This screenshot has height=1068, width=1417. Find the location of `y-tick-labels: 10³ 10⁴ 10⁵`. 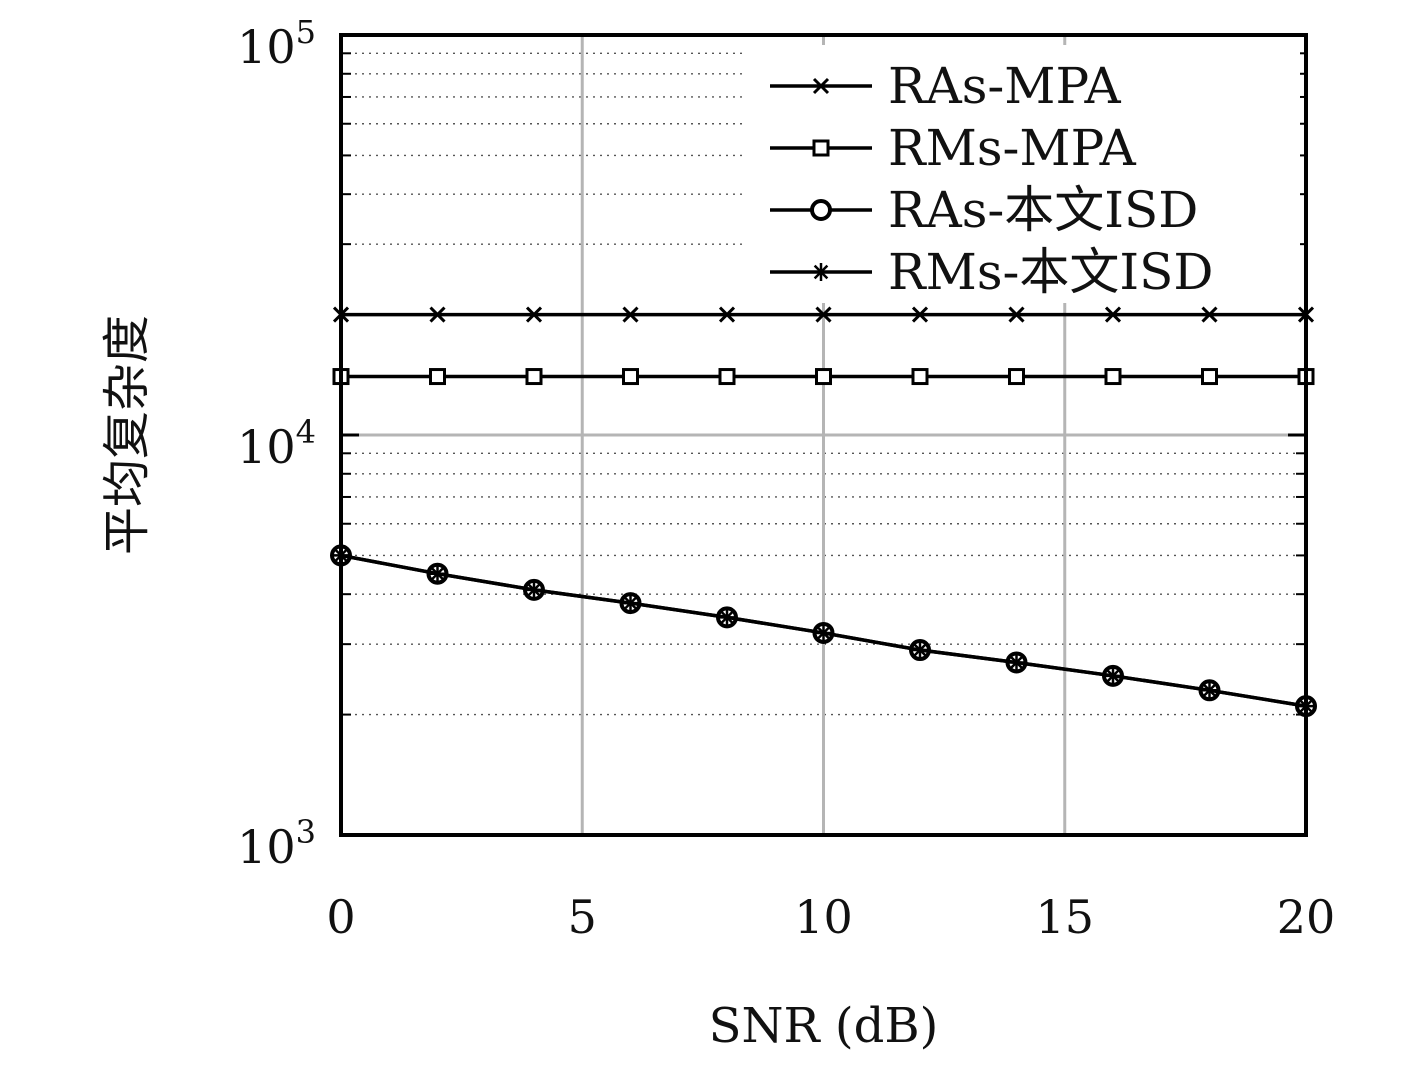

y-tick-labels: 10³ 10⁴ 10⁵ is located at coordinates (276, 443).